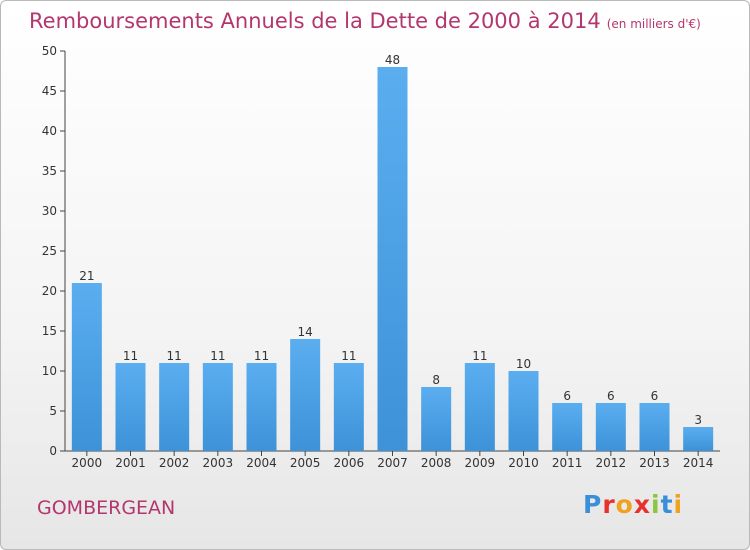 This screenshot has width=750, height=550. I want to click on y-tick-label: 30, so click(49, 211).